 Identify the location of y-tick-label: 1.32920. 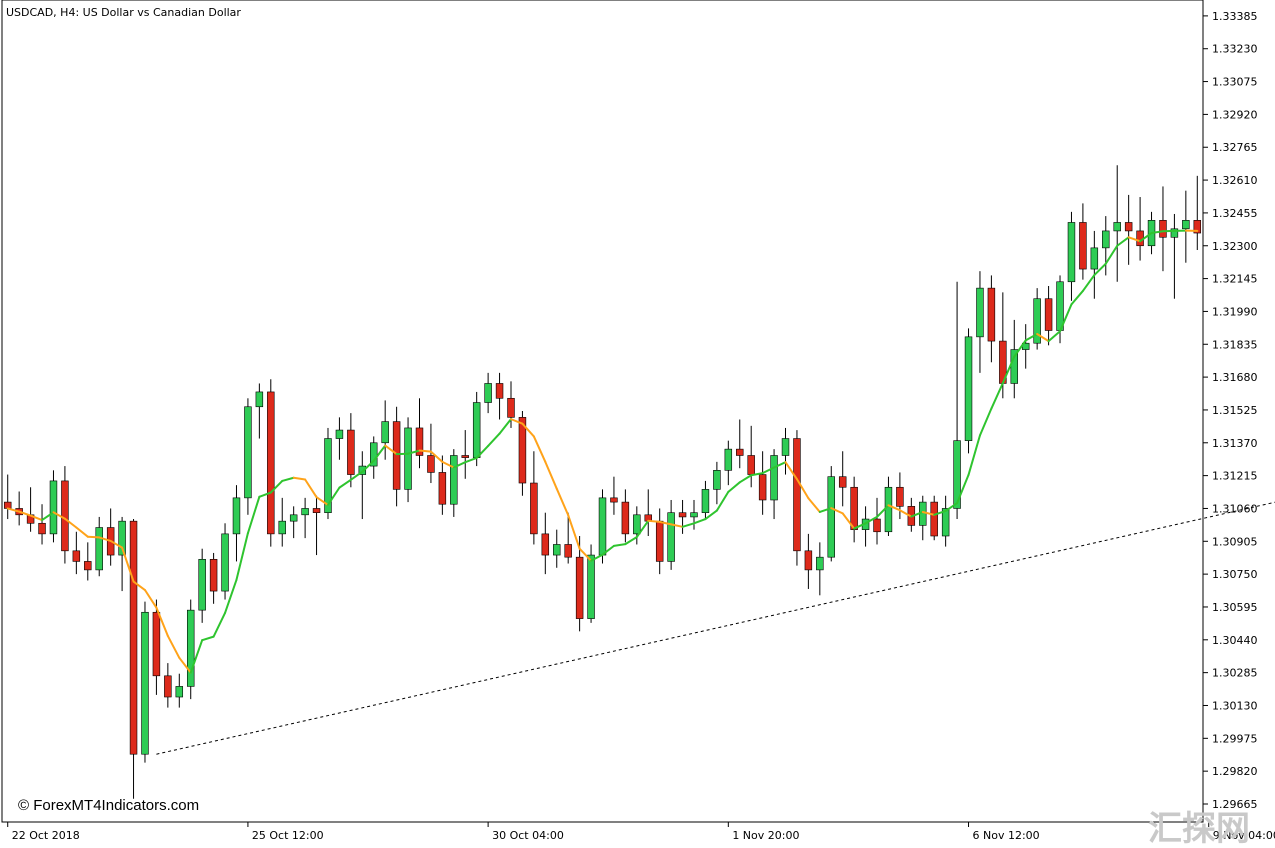
(1235, 114).